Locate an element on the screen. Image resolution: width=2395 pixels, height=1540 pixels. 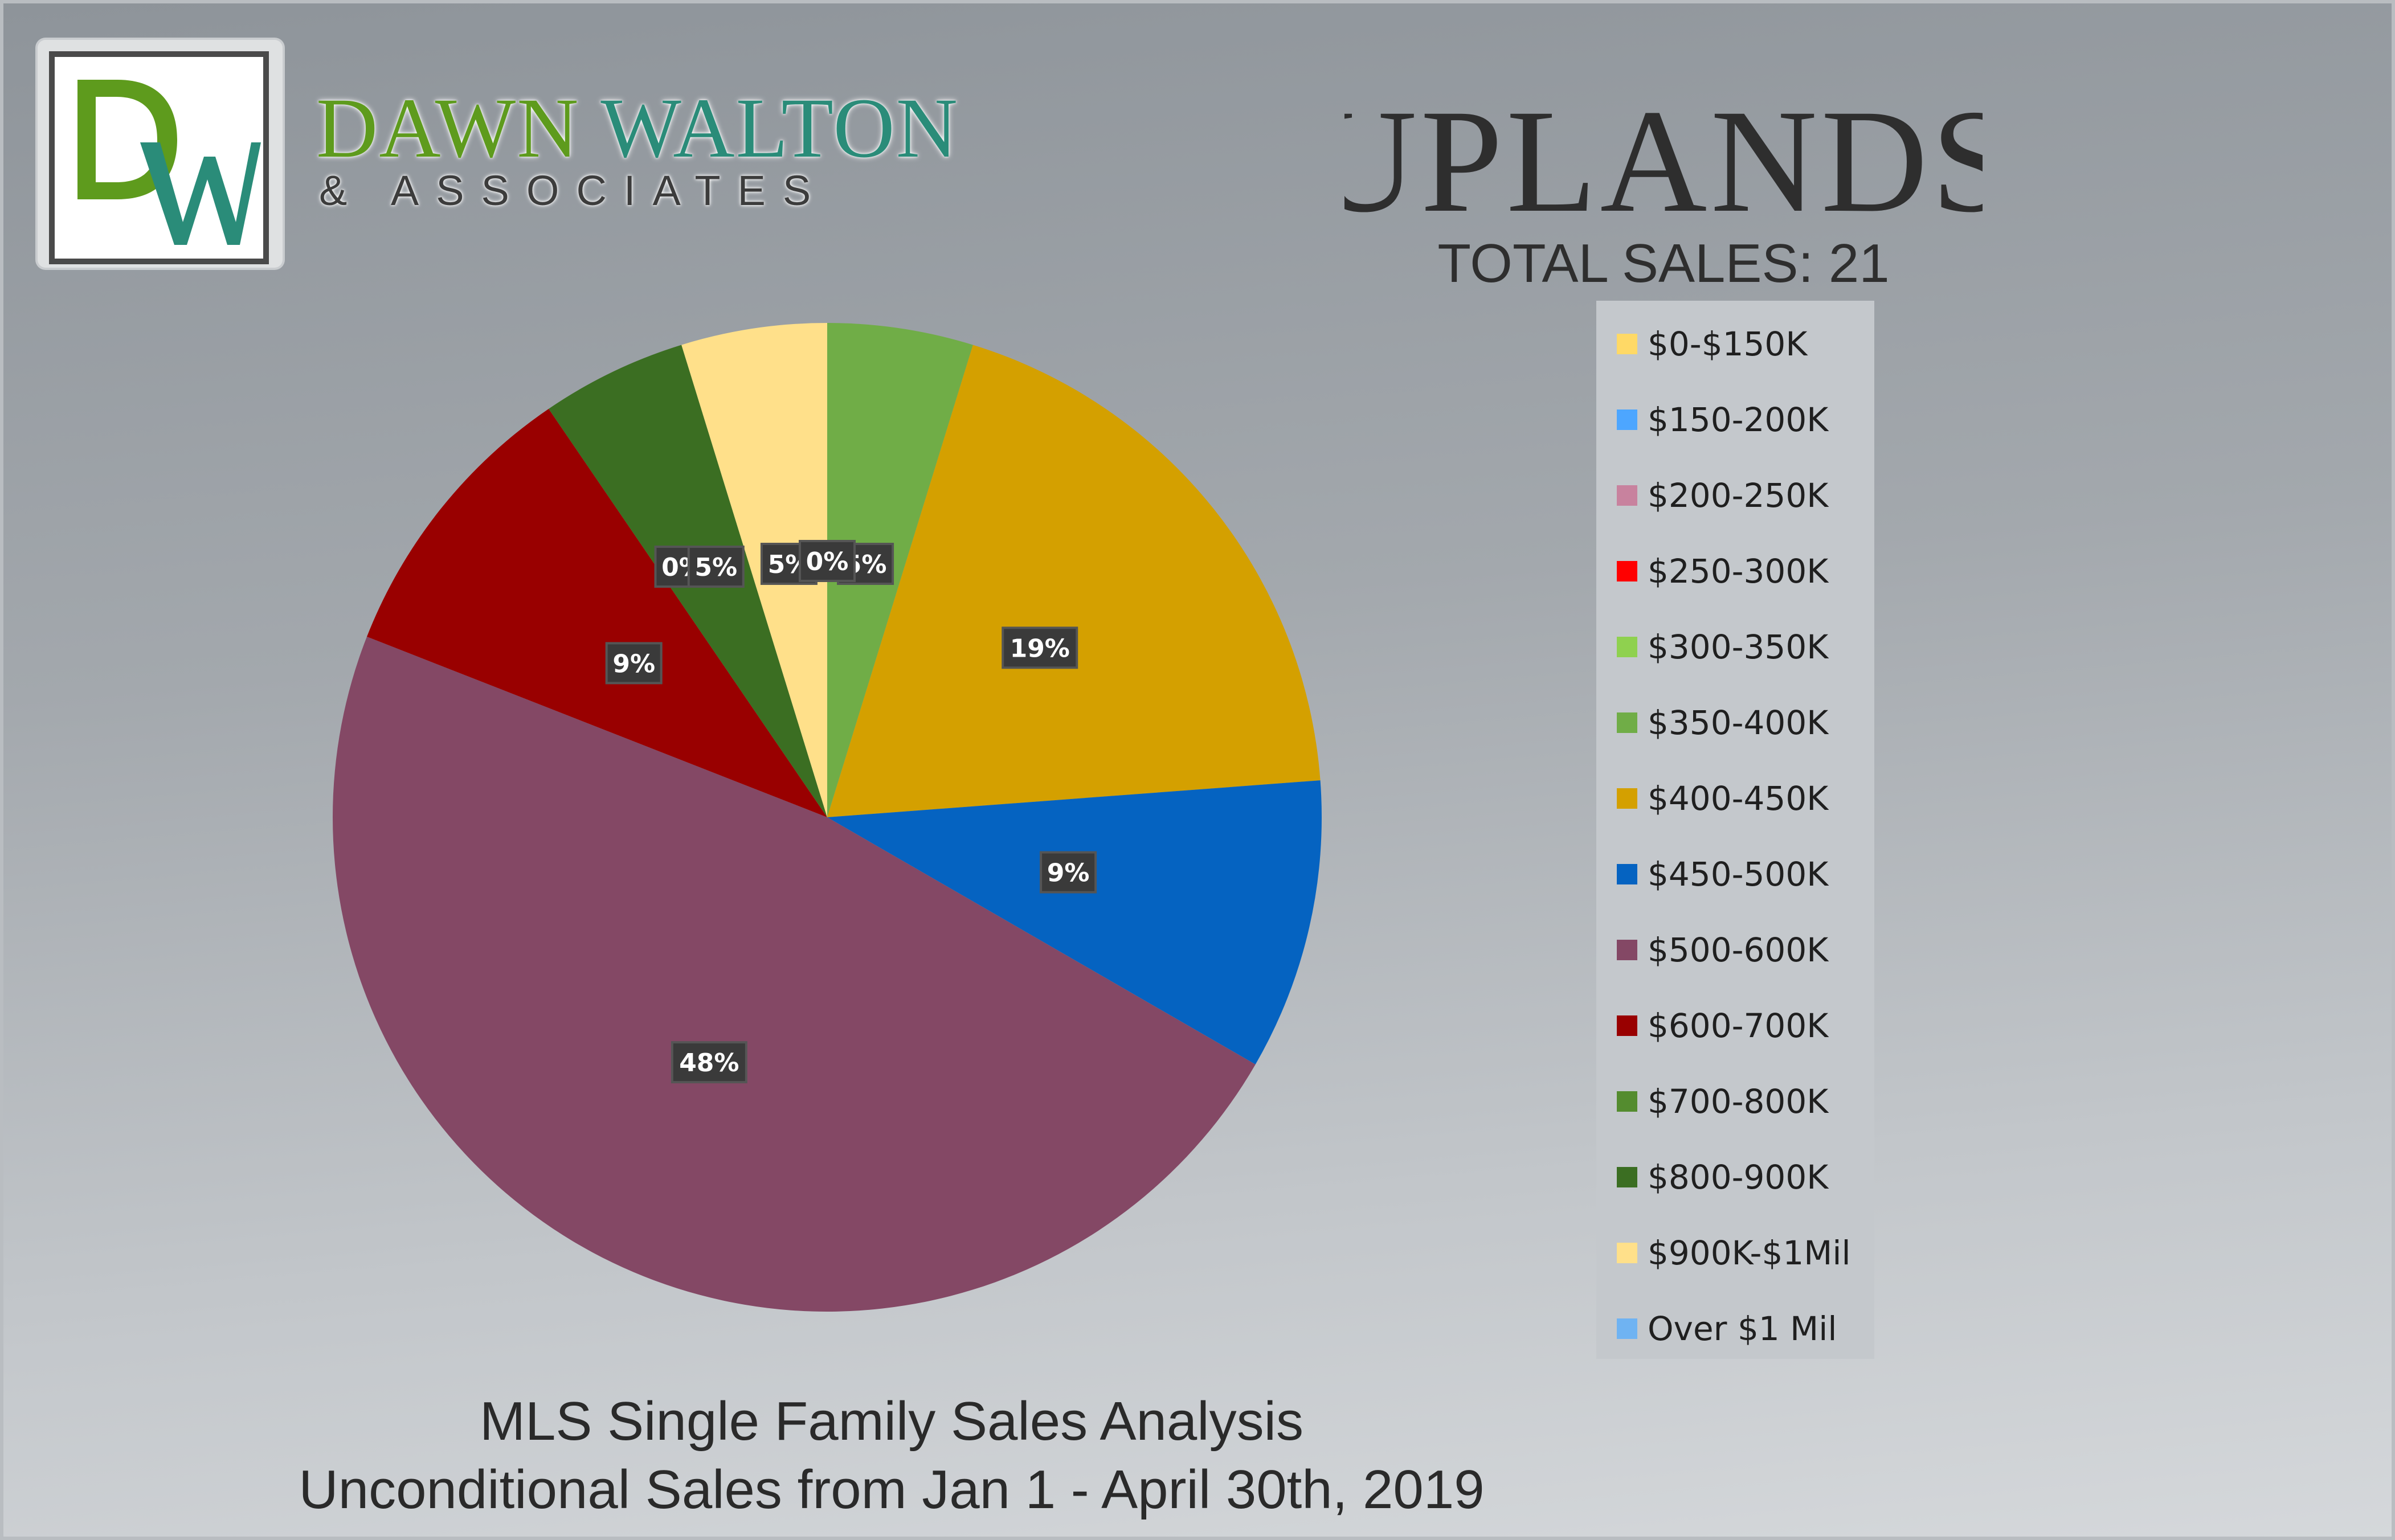
logo is located at coordinates (160, 154).